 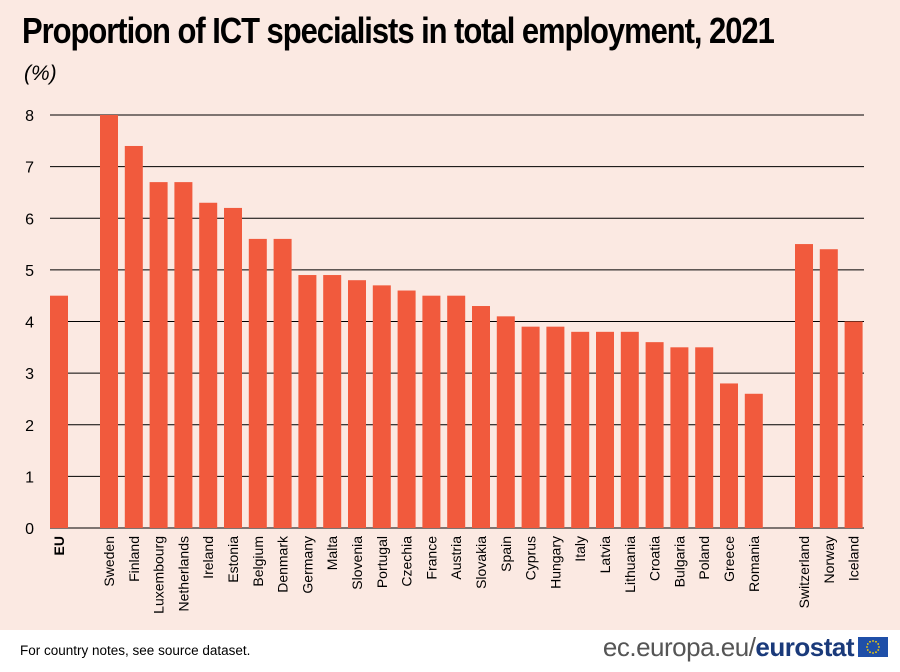 I want to click on source-prefix: ec.europa.eu/, so click(x=679, y=647).